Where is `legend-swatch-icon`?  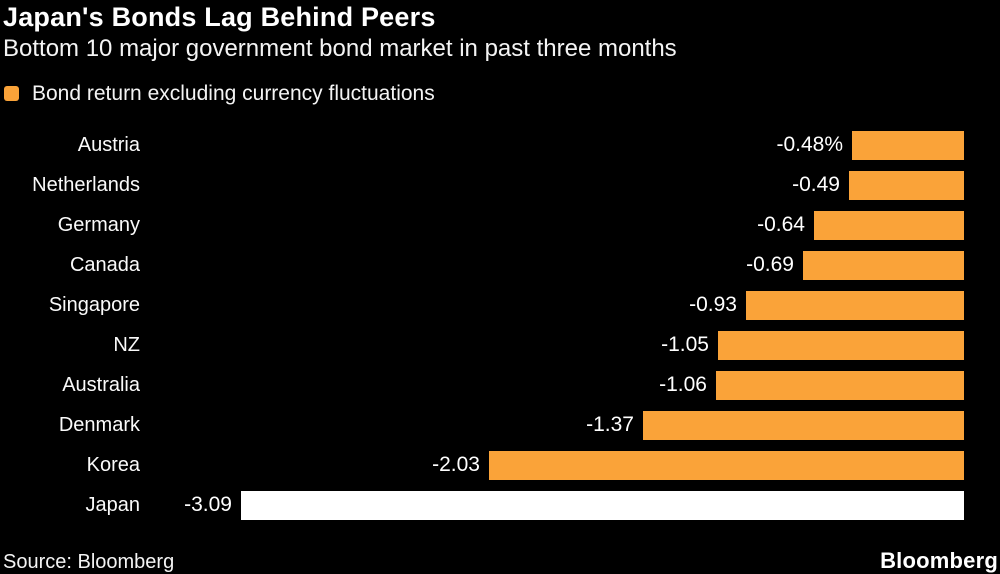 legend-swatch-icon is located at coordinates (11, 93).